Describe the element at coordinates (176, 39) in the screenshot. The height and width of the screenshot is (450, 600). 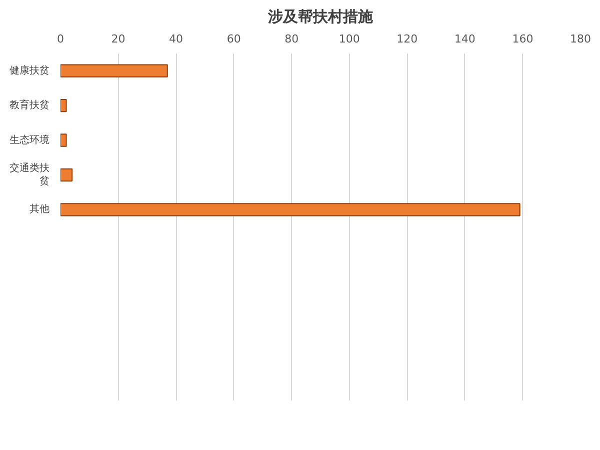
I see `x-tick-label: 40` at that location.